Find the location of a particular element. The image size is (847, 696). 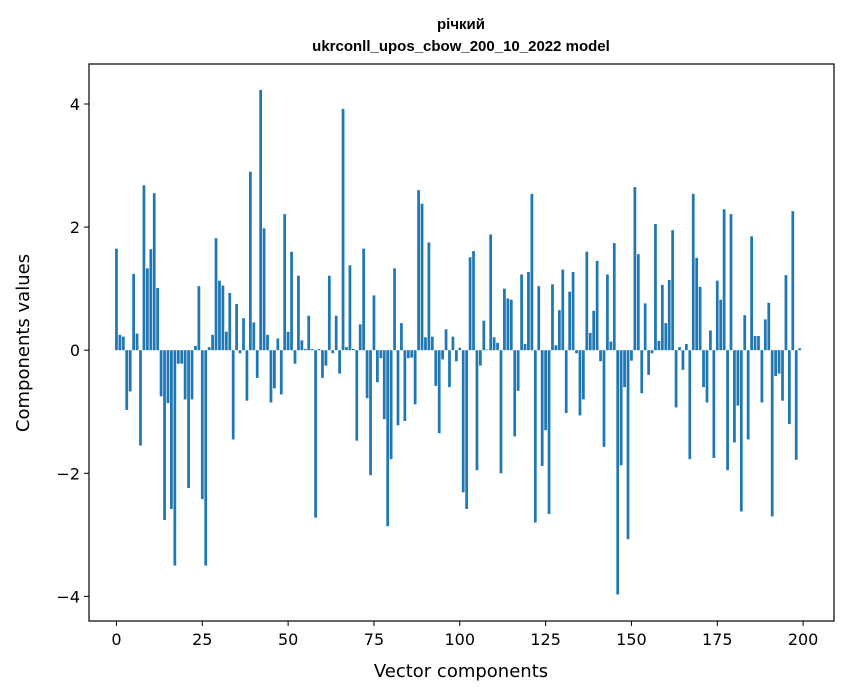

x-tick-label: 50 is located at coordinates (288, 639).